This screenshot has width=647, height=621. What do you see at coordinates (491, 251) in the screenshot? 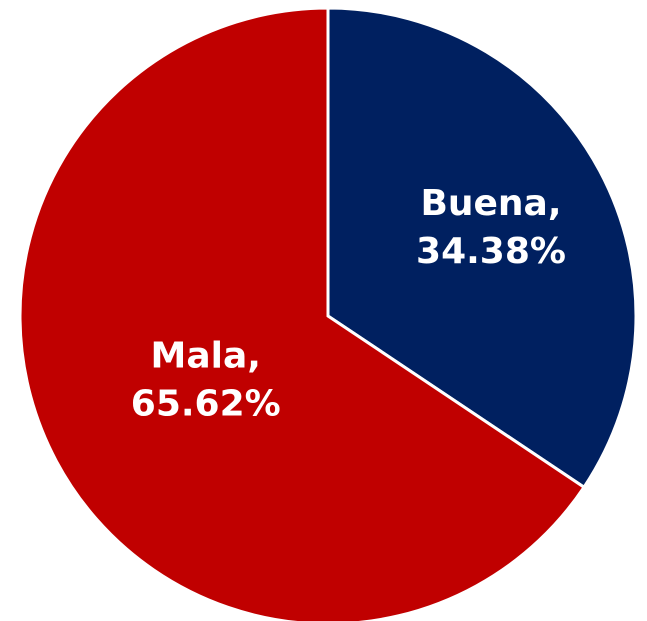
I see `value-label: 34.38%` at bounding box center [491, 251].